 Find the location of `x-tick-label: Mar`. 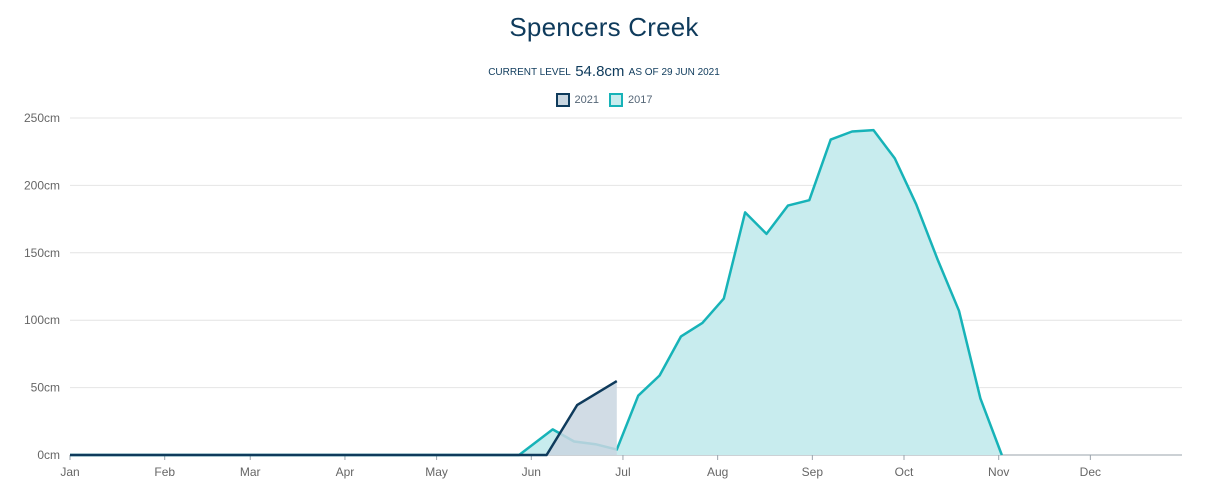

x-tick-label: Mar is located at coordinates (250, 472).